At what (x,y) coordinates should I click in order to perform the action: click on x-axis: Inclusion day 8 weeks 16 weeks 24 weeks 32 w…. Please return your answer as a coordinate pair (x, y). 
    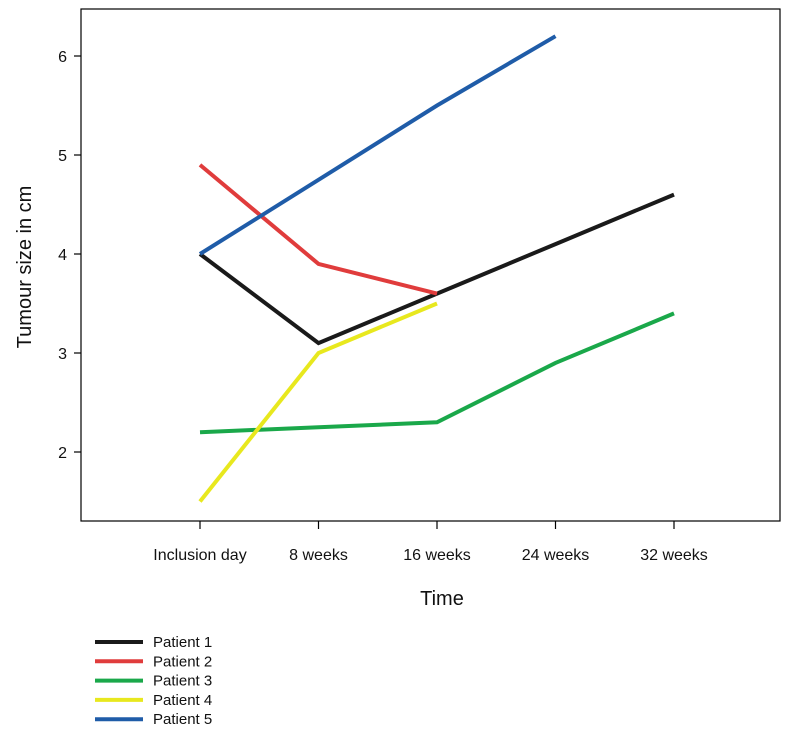
    Looking at the image, I should click on (430, 542).